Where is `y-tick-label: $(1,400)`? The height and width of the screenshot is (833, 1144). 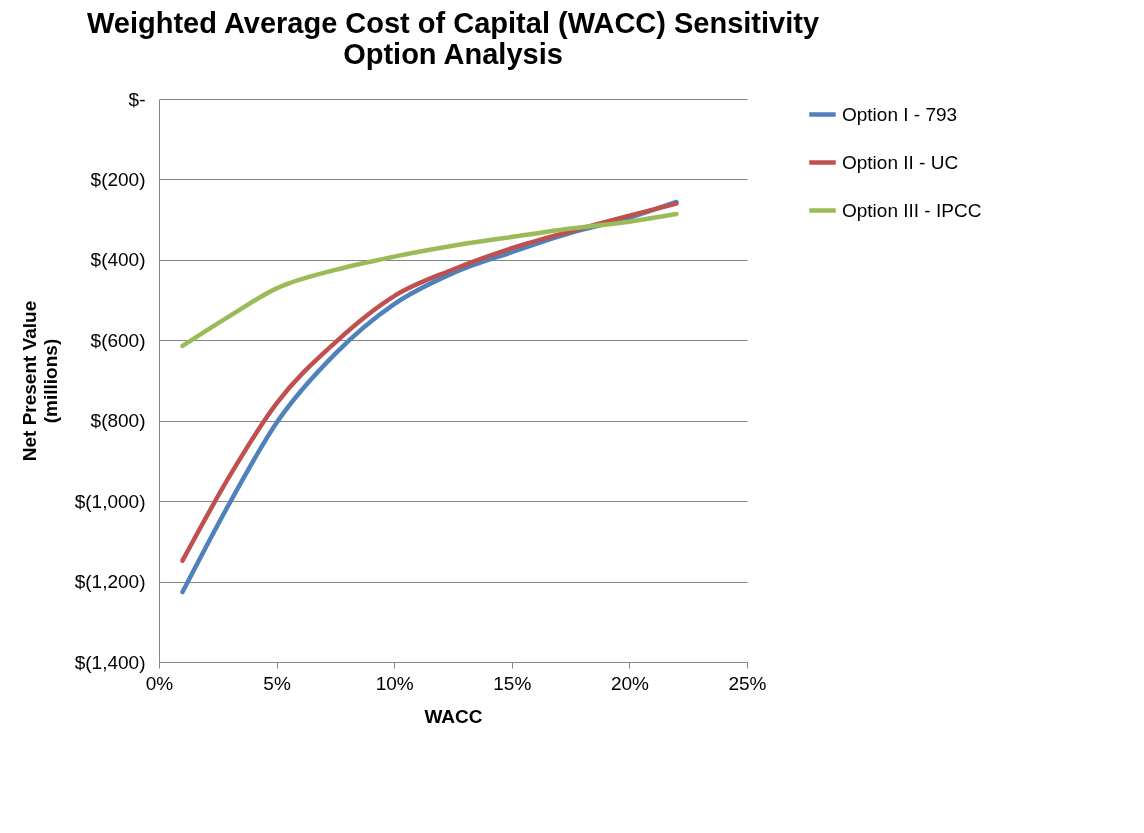 y-tick-label: $(1,400) is located at coordinates (110, 662).